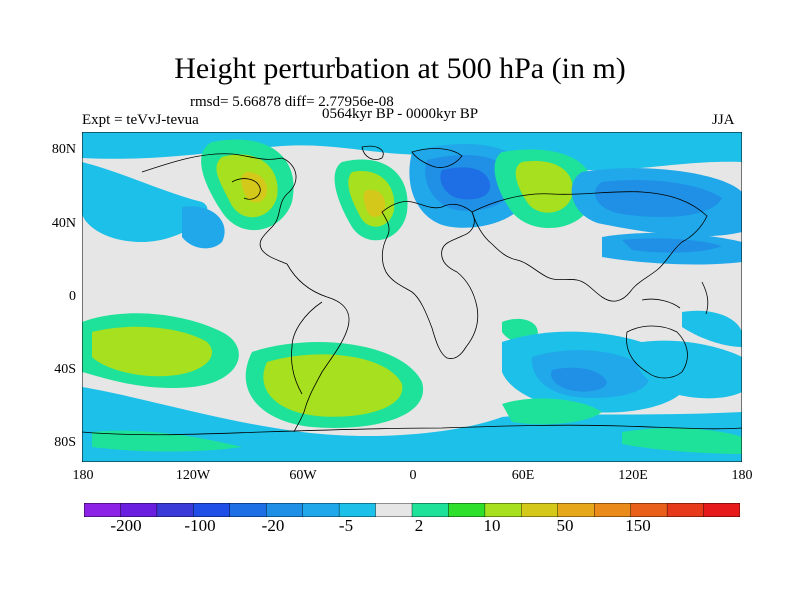 The height and width of the screenshot is (600, 800). Describe the element at coordinates (63, 223) in the screenshot. I see `lat-tick: 40N` at that location.